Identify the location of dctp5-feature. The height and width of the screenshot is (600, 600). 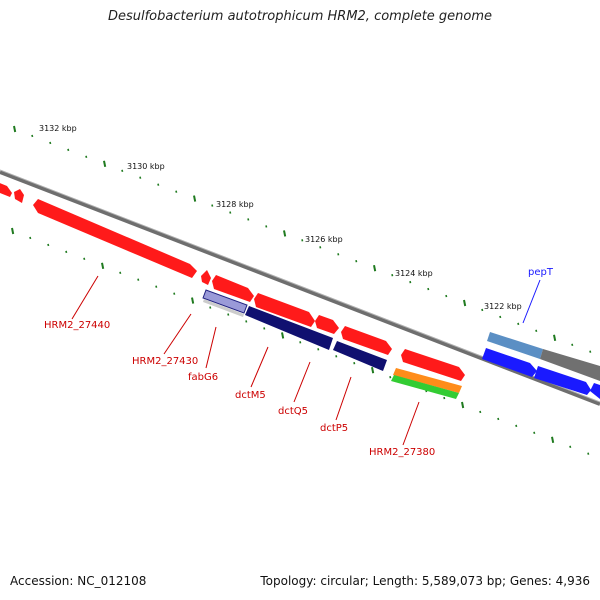
(427, 380).